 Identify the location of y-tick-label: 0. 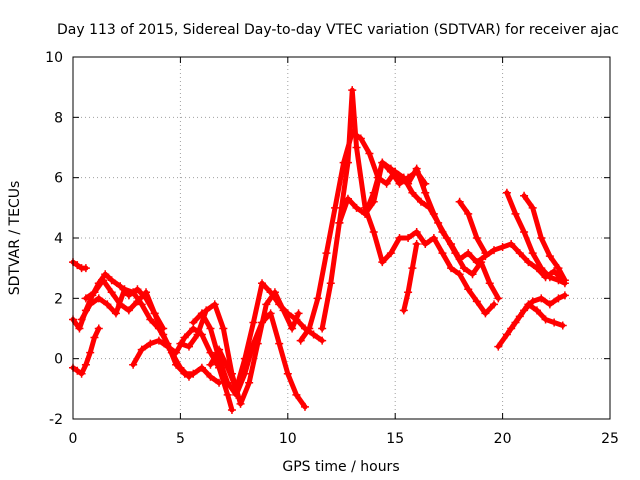
(58, 360).